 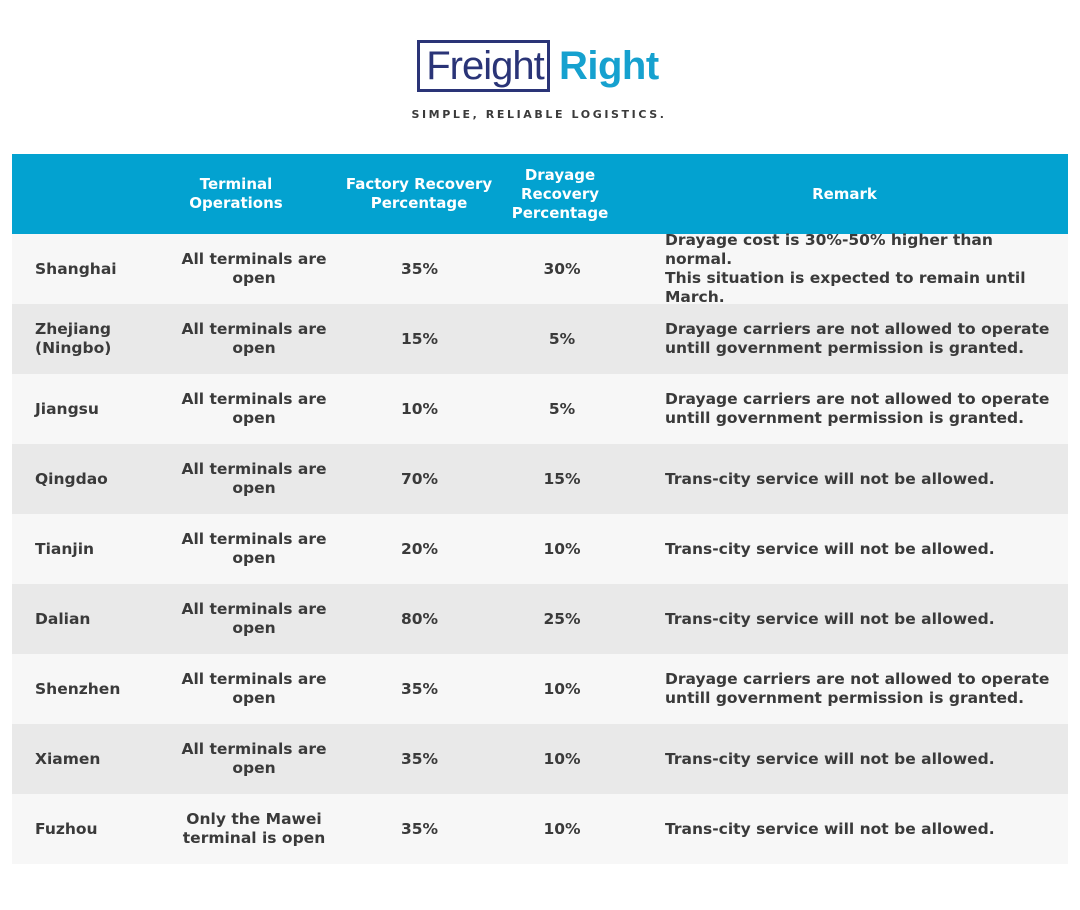 I want to click on cell-city-text: Tianjin, so click(x=65, y=548).